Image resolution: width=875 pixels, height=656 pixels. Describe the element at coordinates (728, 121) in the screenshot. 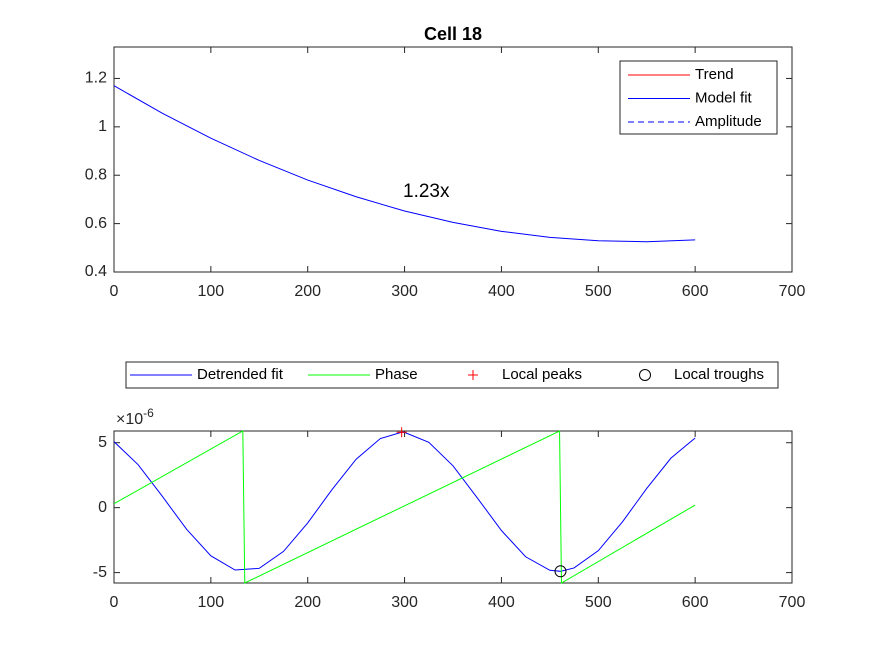

I see `legend-label: Amplitude` at that location.